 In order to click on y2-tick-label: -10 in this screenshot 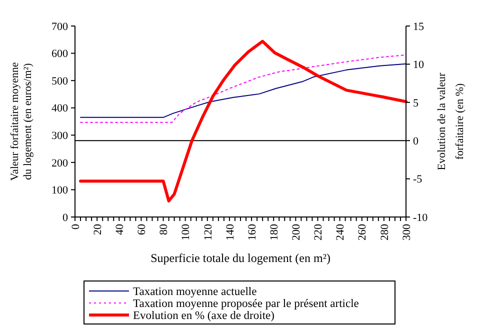, I will do `click(420, 218)`.